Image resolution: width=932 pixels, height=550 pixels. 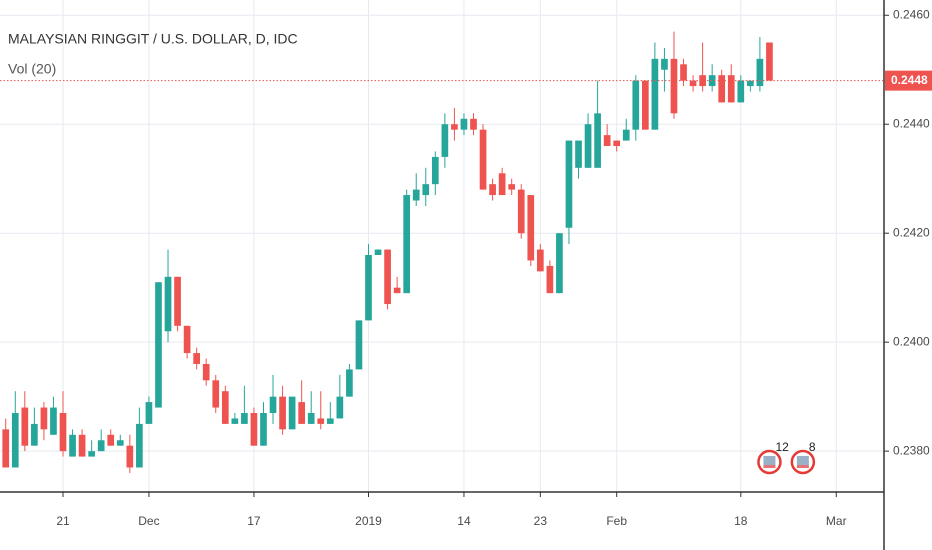 I want to click on x-tick-label: Mar, so click(x=836, y=521).